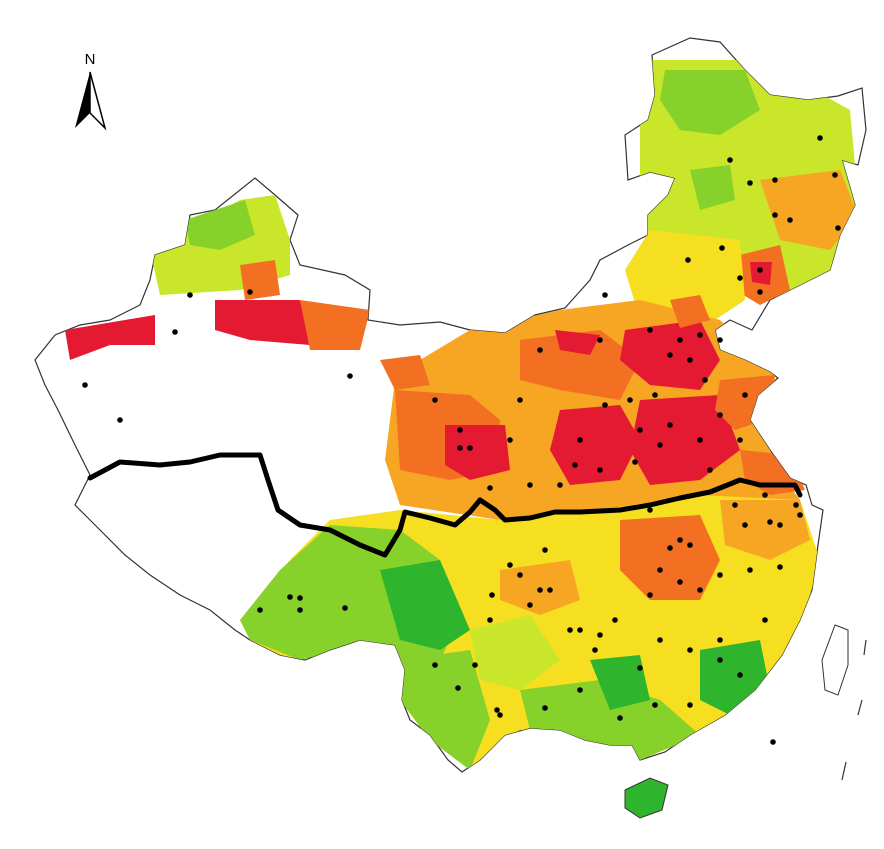 This screenshot has width=884, height=849. I want to click on region-beijing-orange, so click(690, 311).